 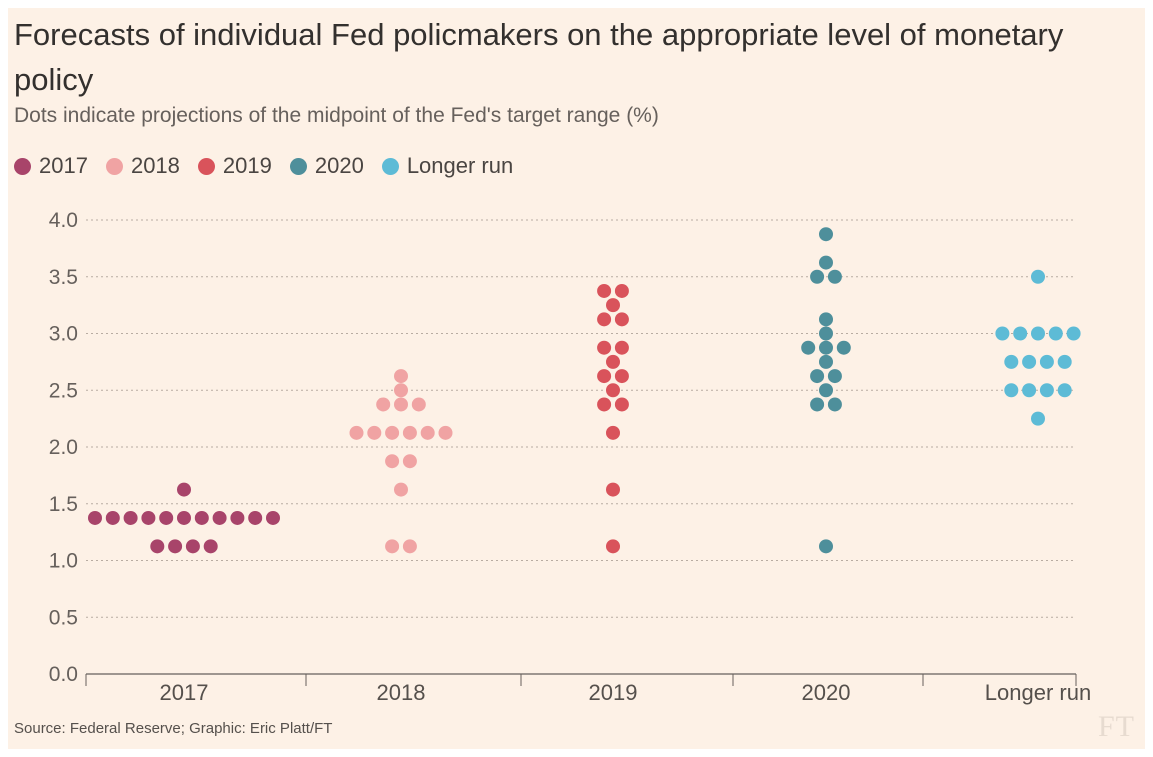 I want to click on y-tick-label: 4.0, so click(x=63, y=220).